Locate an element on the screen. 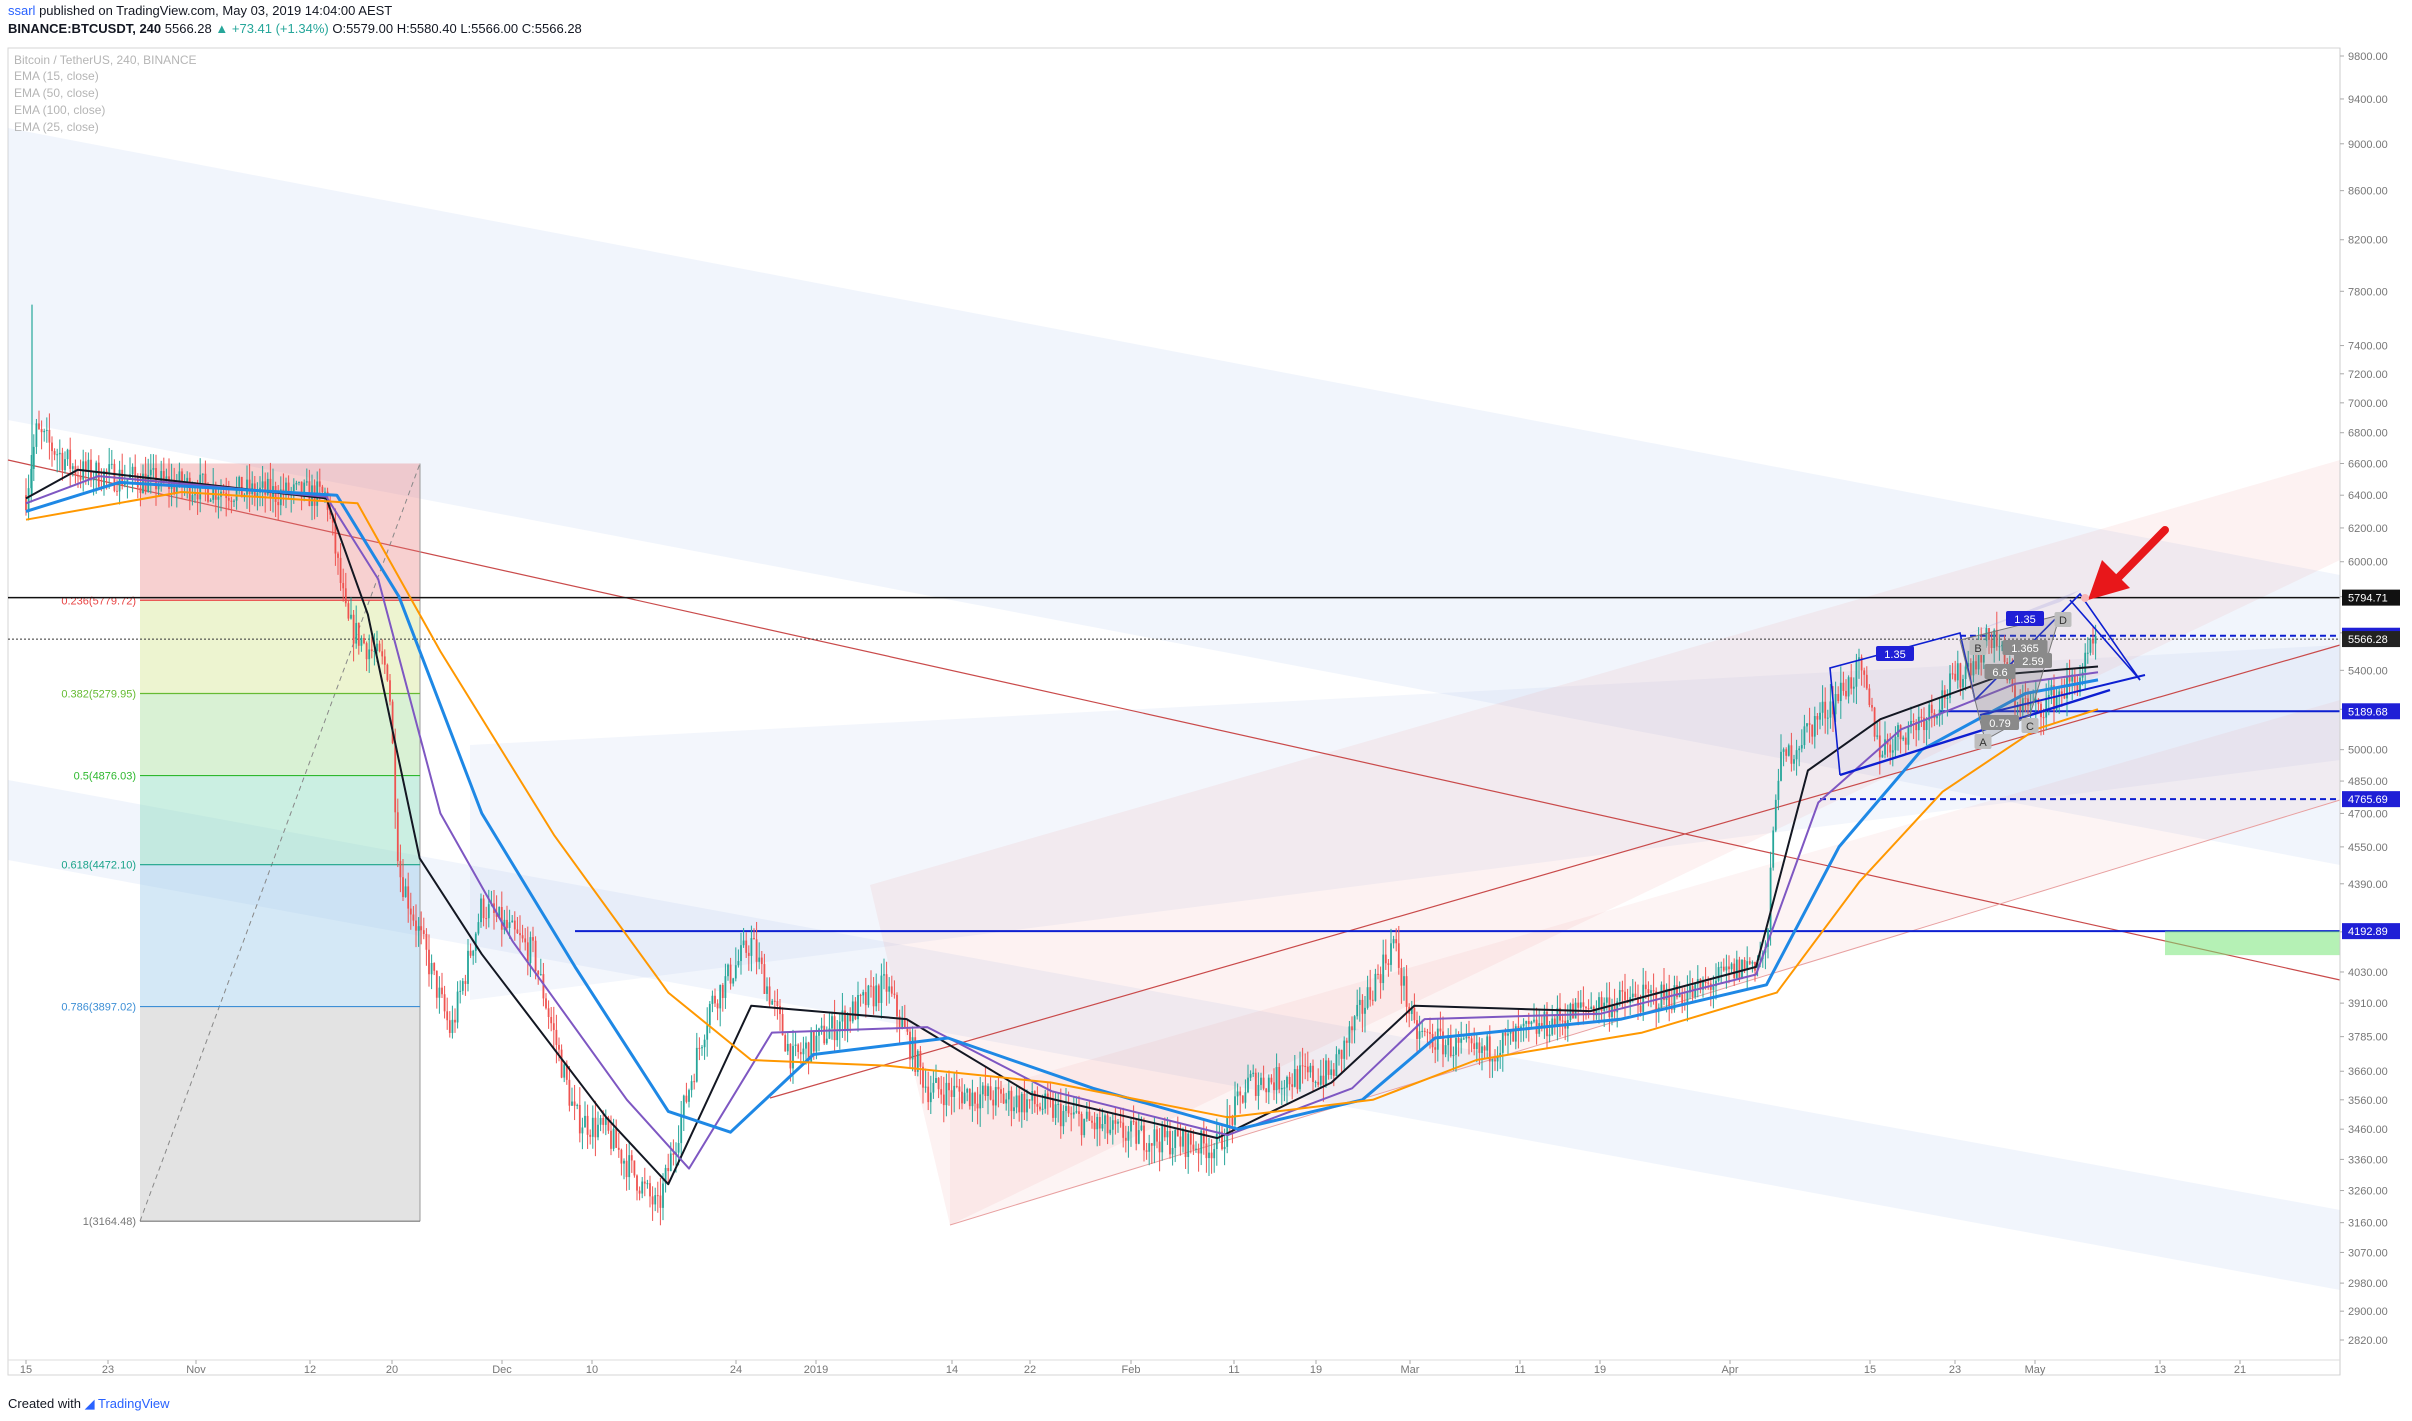 The height and width of the screenshot is (1421, 2412). arrow-target-dot is located at coordinates (2085, 598).